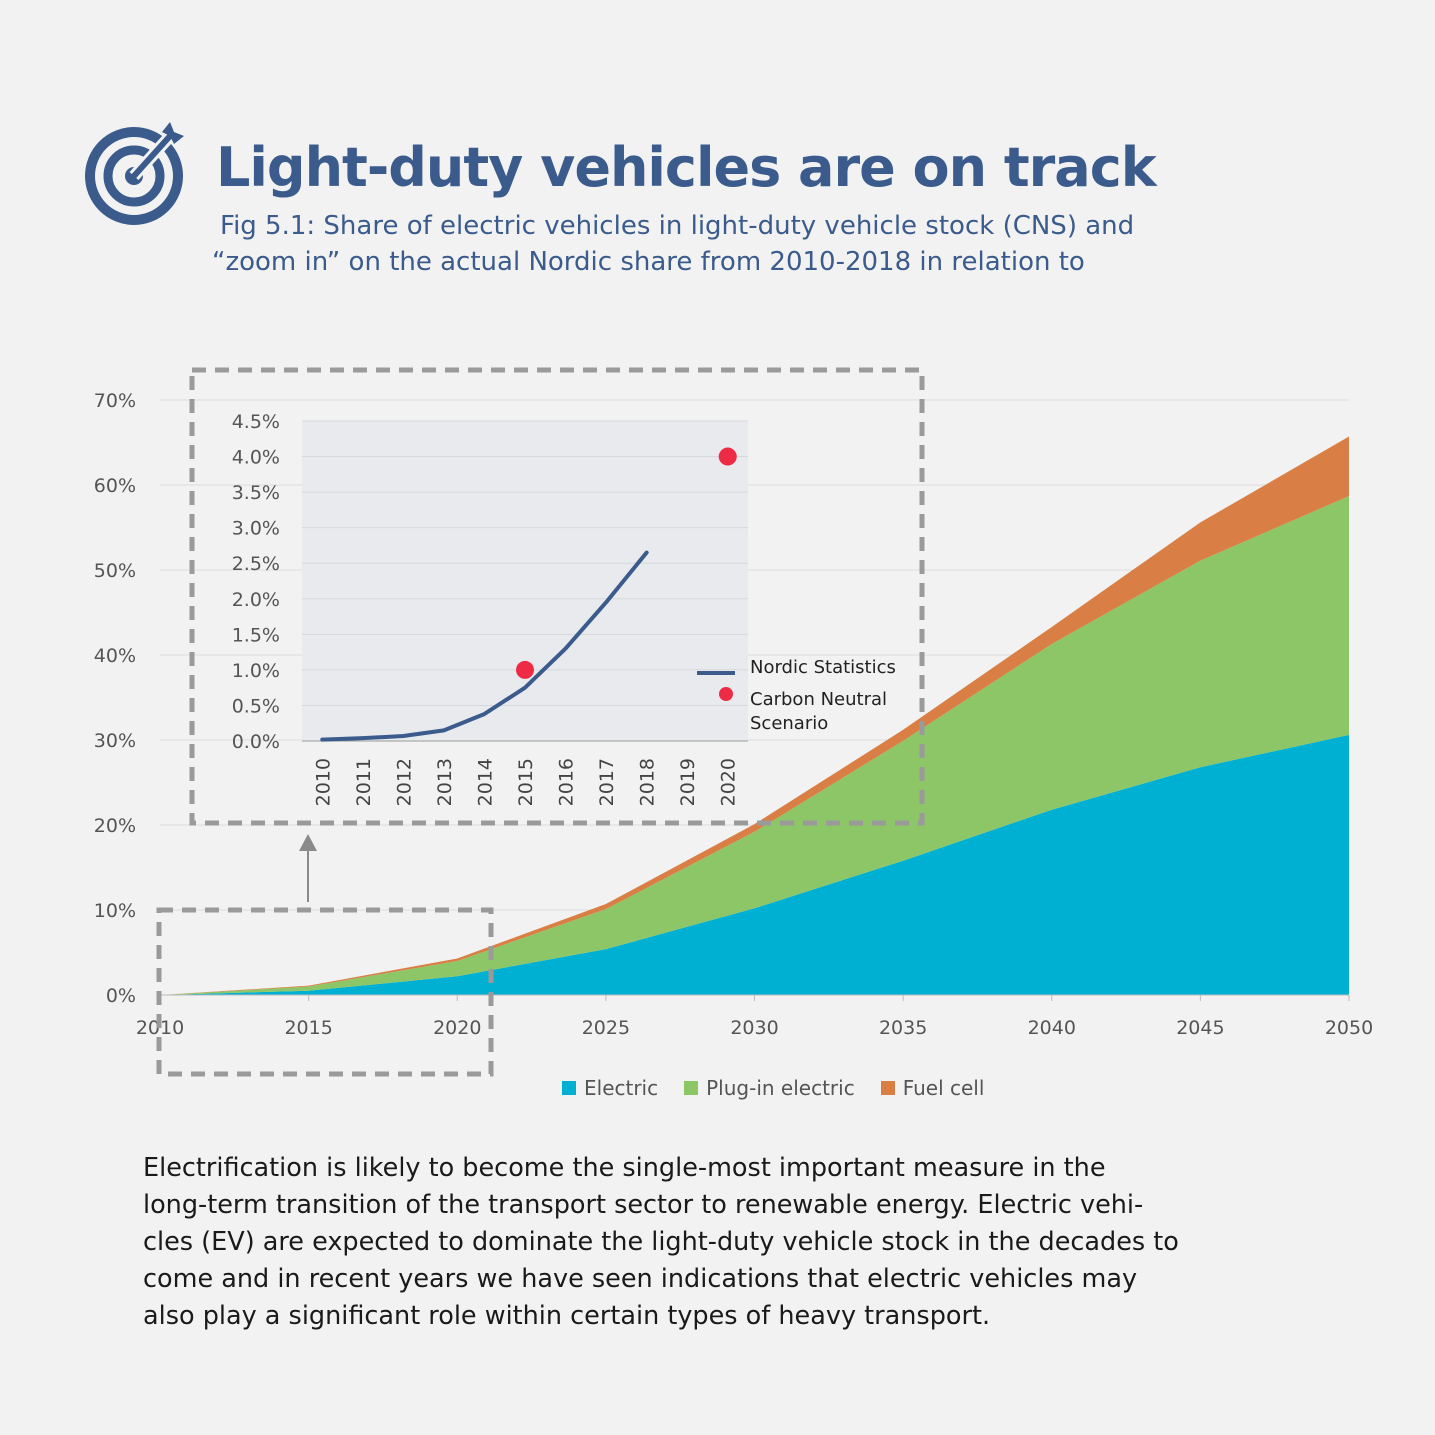 The height and width of the screenshot is (1435, 1435). Describe the element at coordinates (115, 656) in the screenshot. I see `main-y-tick-label: 40%` at that location.